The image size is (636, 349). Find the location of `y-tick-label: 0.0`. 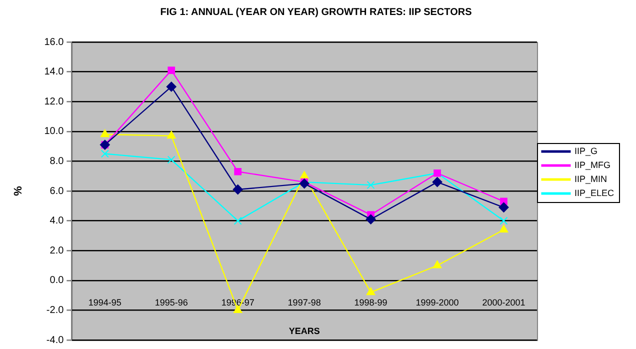

y-tick-label: 0.0 is located at coordinates (57, 280).